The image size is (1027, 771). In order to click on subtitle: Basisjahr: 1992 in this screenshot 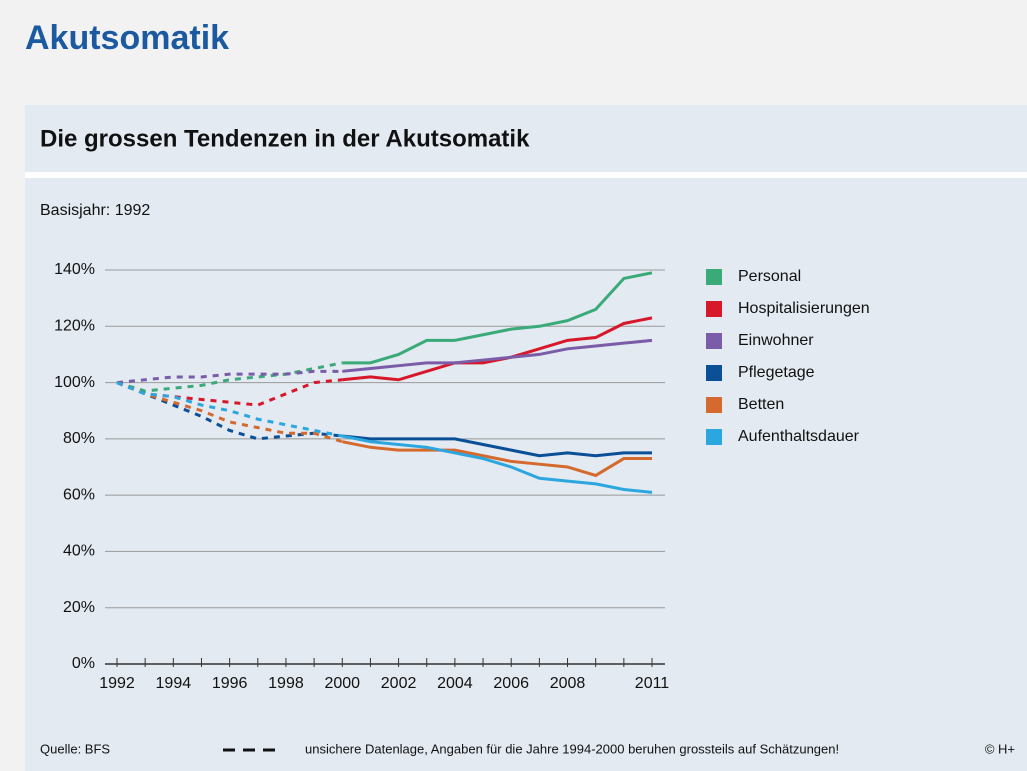, I will do `click(95, 210)`.